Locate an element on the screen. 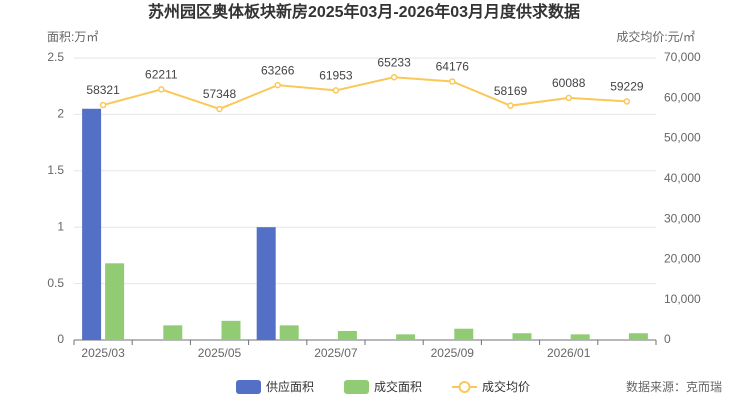 This screenshot has width=729, height=401. data-label: 63266 is located at coordinates (278, 70).